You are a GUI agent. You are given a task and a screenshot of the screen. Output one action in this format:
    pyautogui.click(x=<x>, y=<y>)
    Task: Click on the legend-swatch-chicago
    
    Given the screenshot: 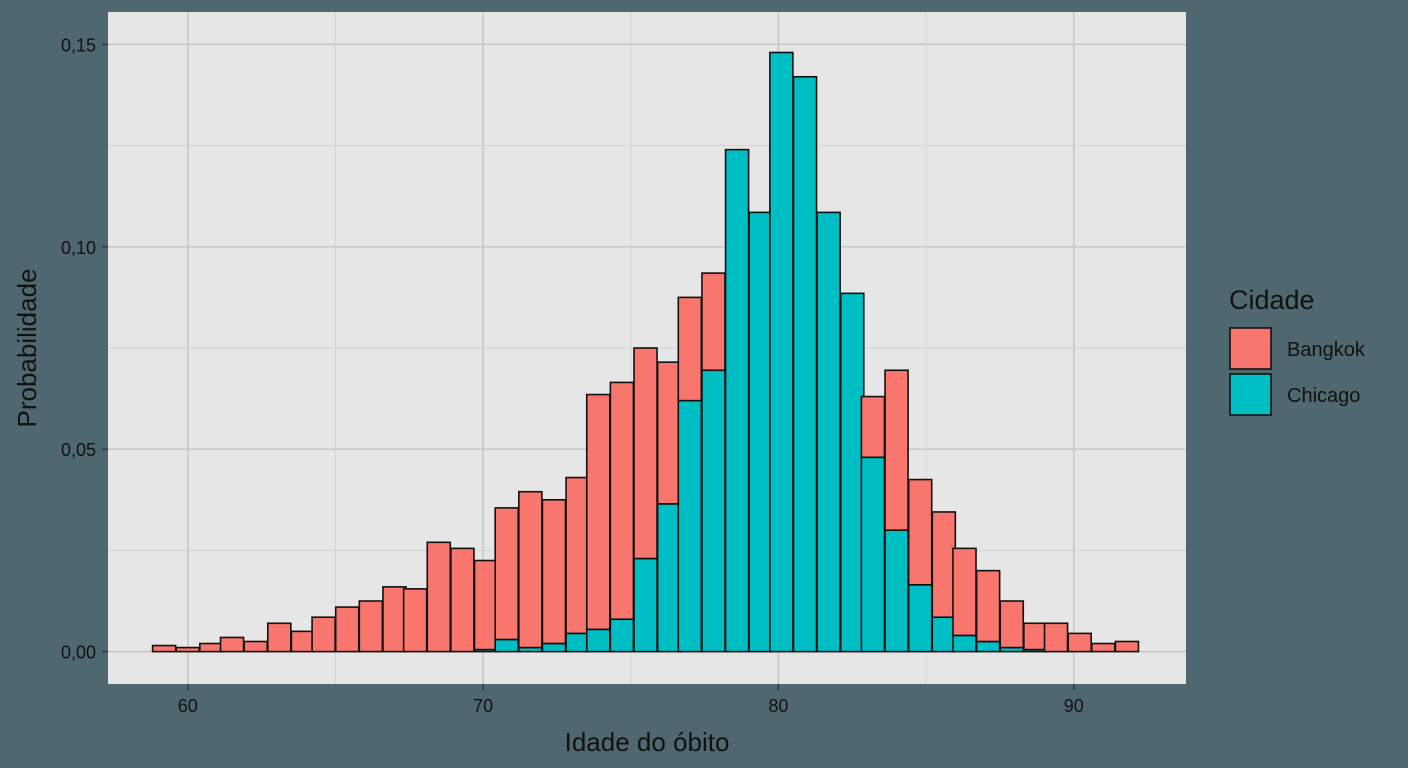 What is the action you would take?
    pyautogui.click(x=1250, y=394)
    